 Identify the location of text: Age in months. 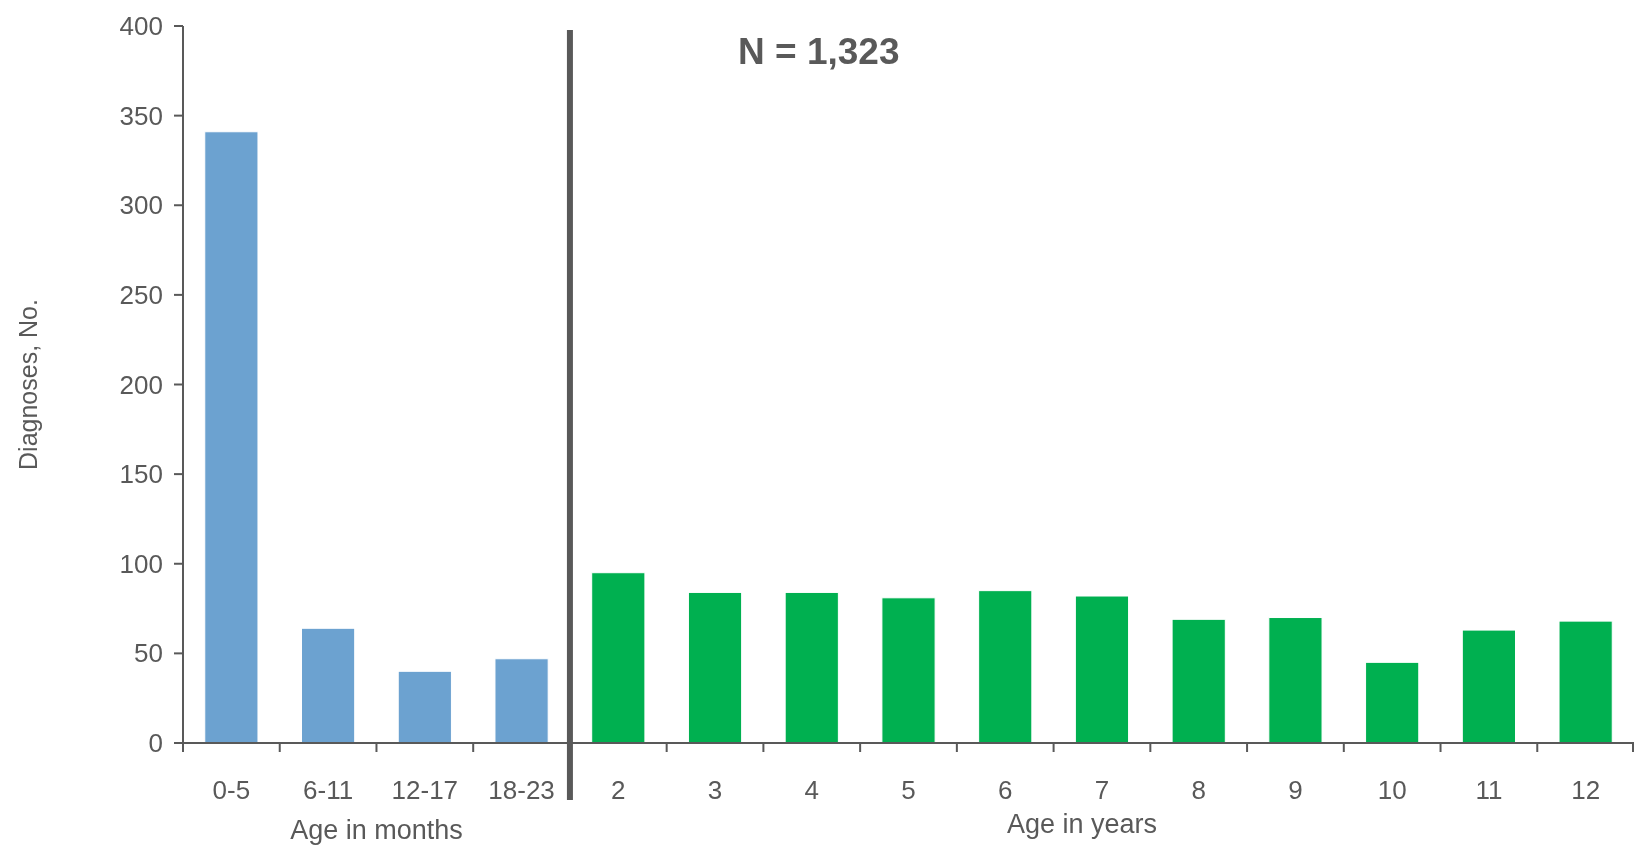
(376, 830).